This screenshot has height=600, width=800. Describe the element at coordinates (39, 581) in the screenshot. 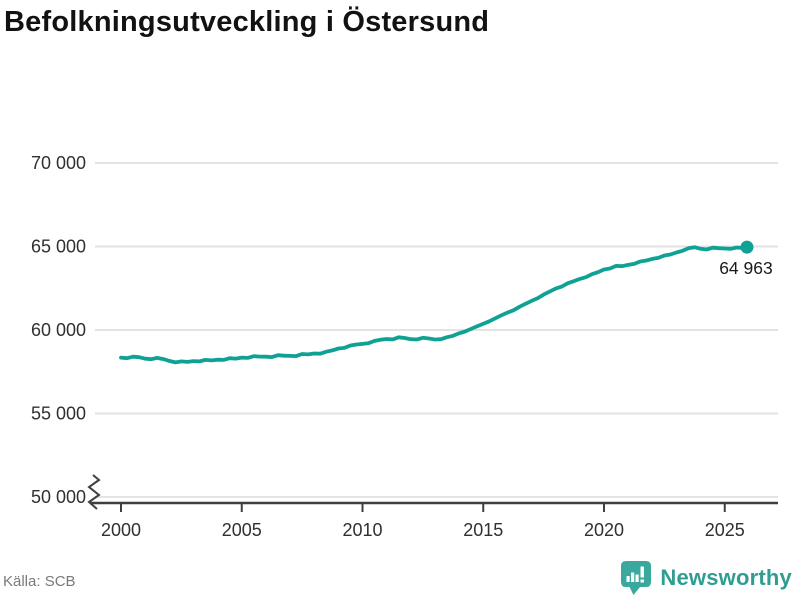

I see `source-note: Källa: SCB` at that location.